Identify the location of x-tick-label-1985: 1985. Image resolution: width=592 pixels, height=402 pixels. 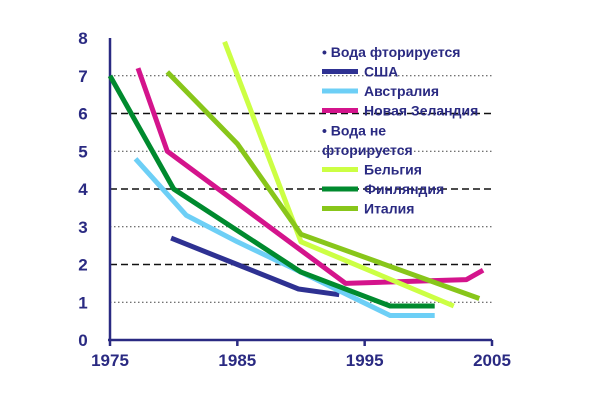
(237, 360).